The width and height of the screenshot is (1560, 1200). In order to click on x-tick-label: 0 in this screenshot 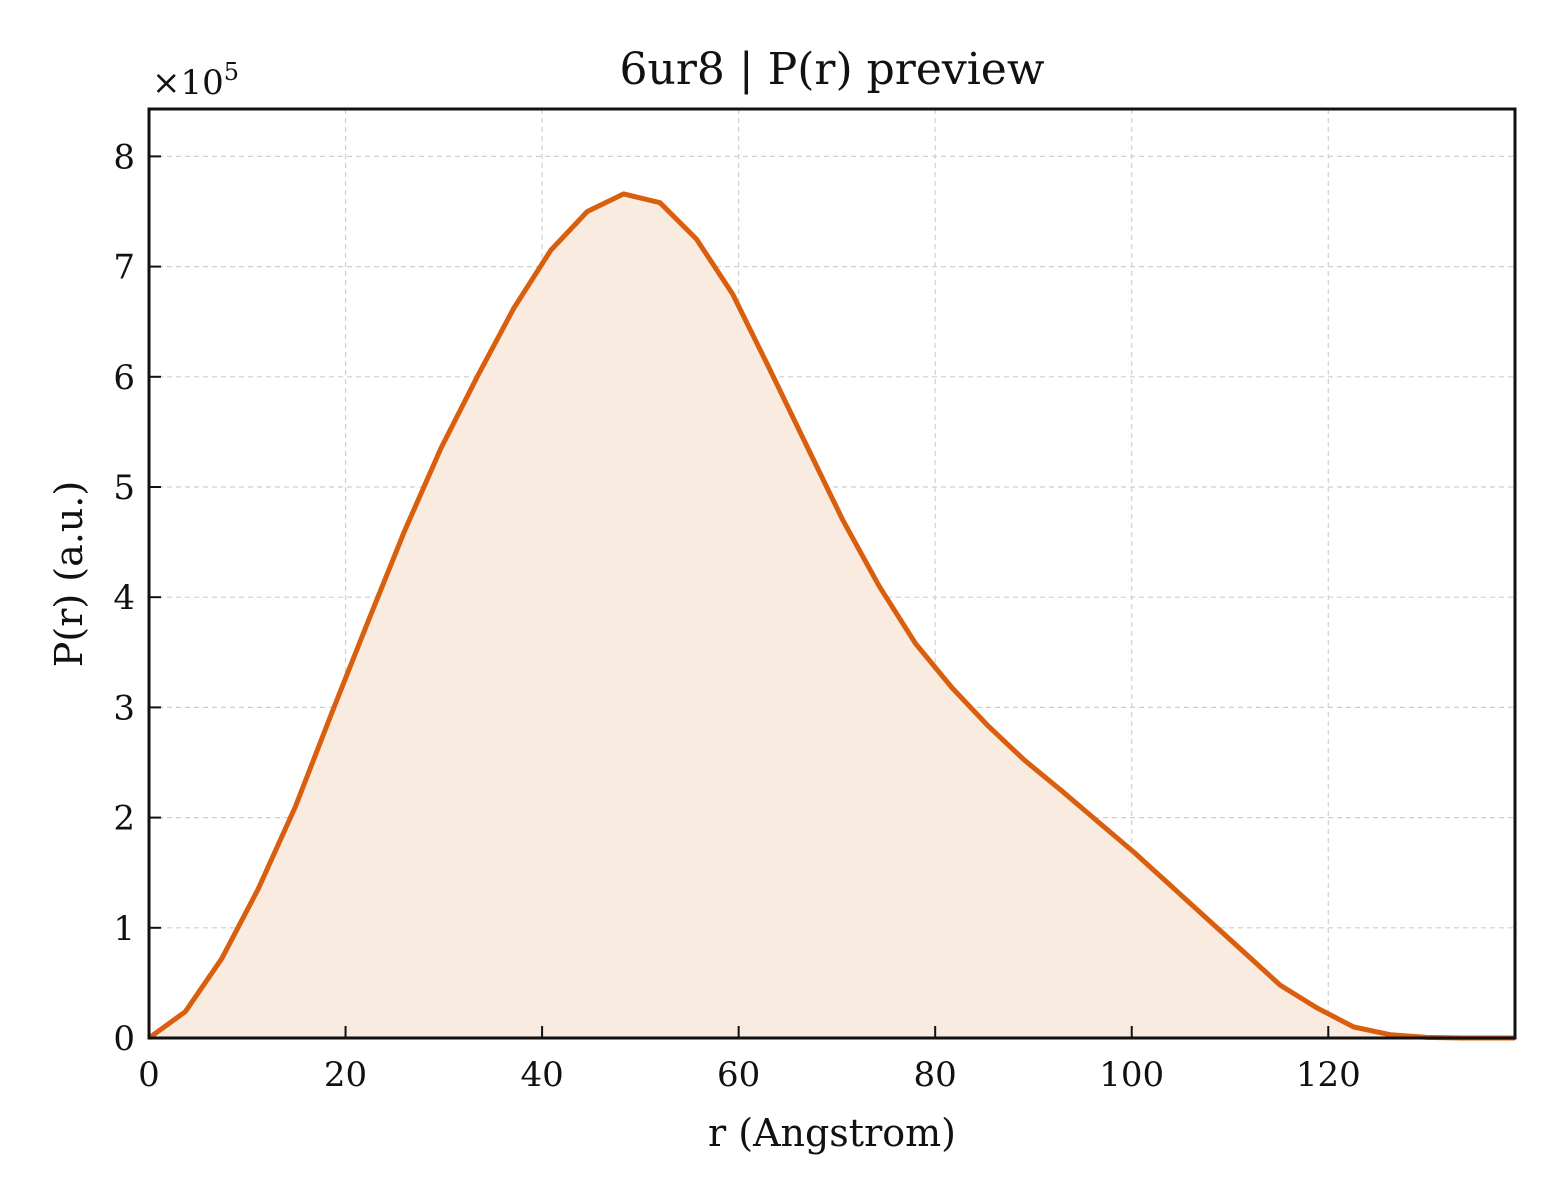, I will do `click(149, 1075)`.